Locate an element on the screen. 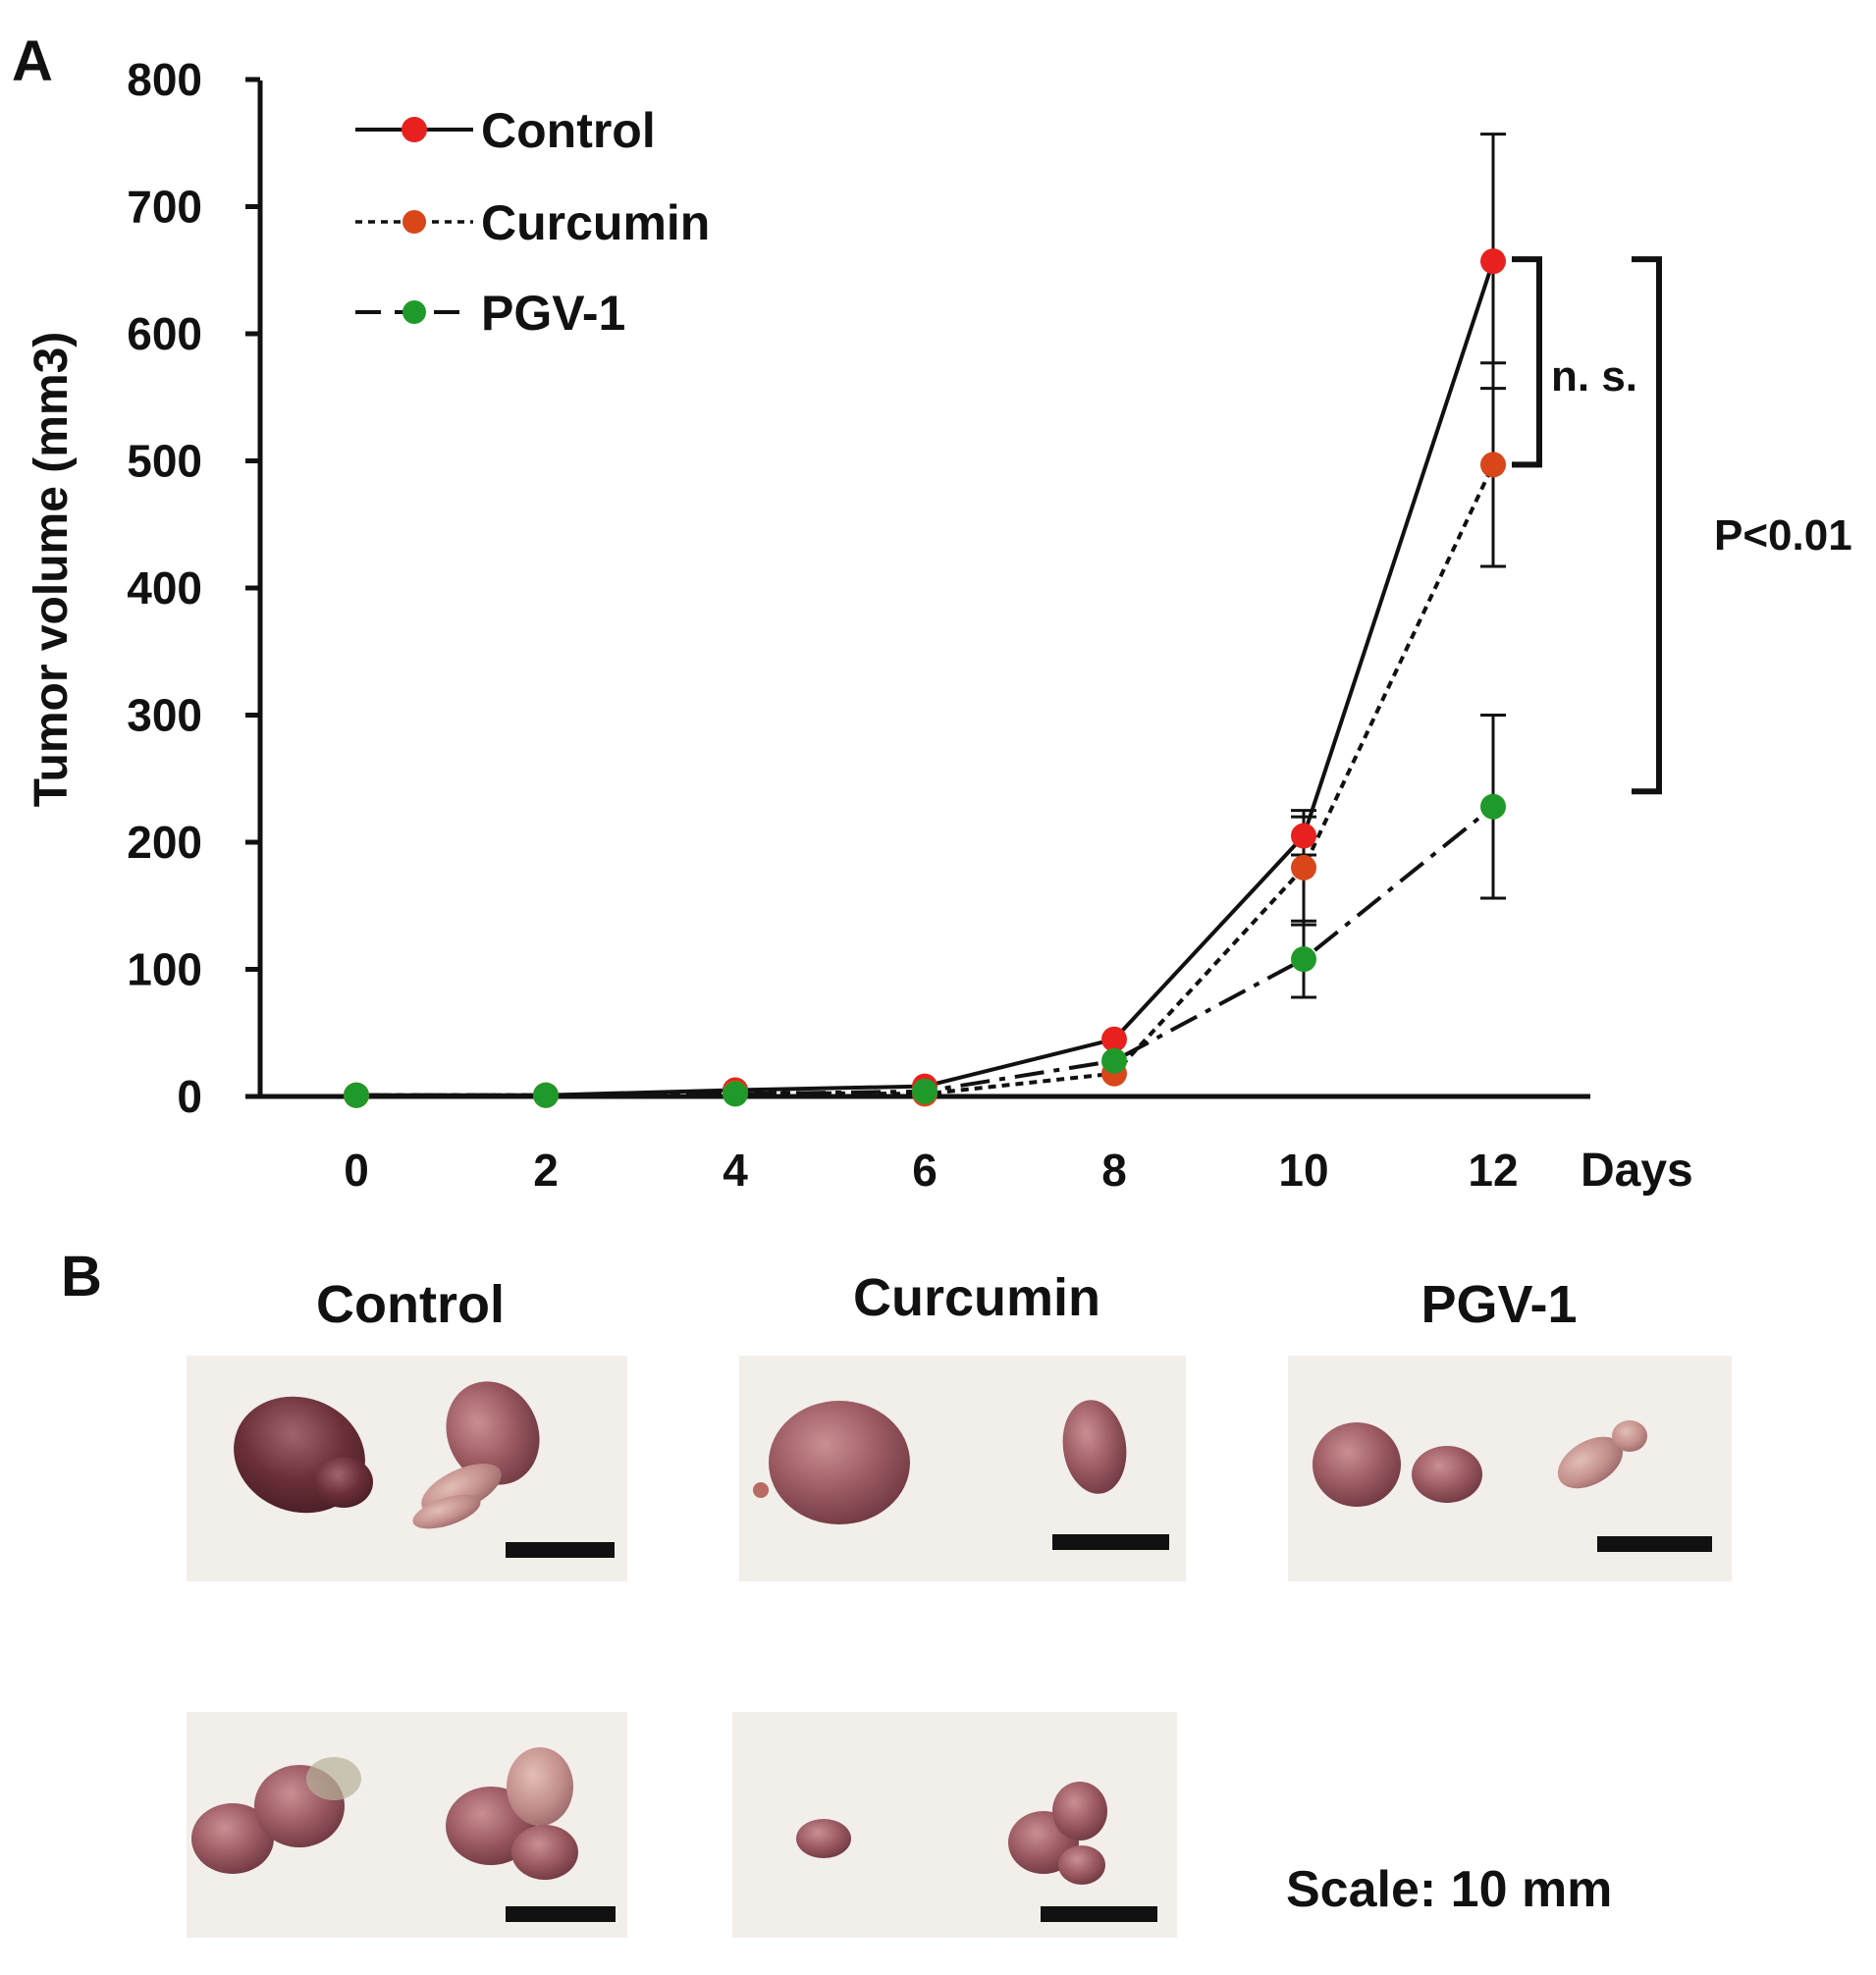  group-title-control: Control is located at coordinates (410, 1304).